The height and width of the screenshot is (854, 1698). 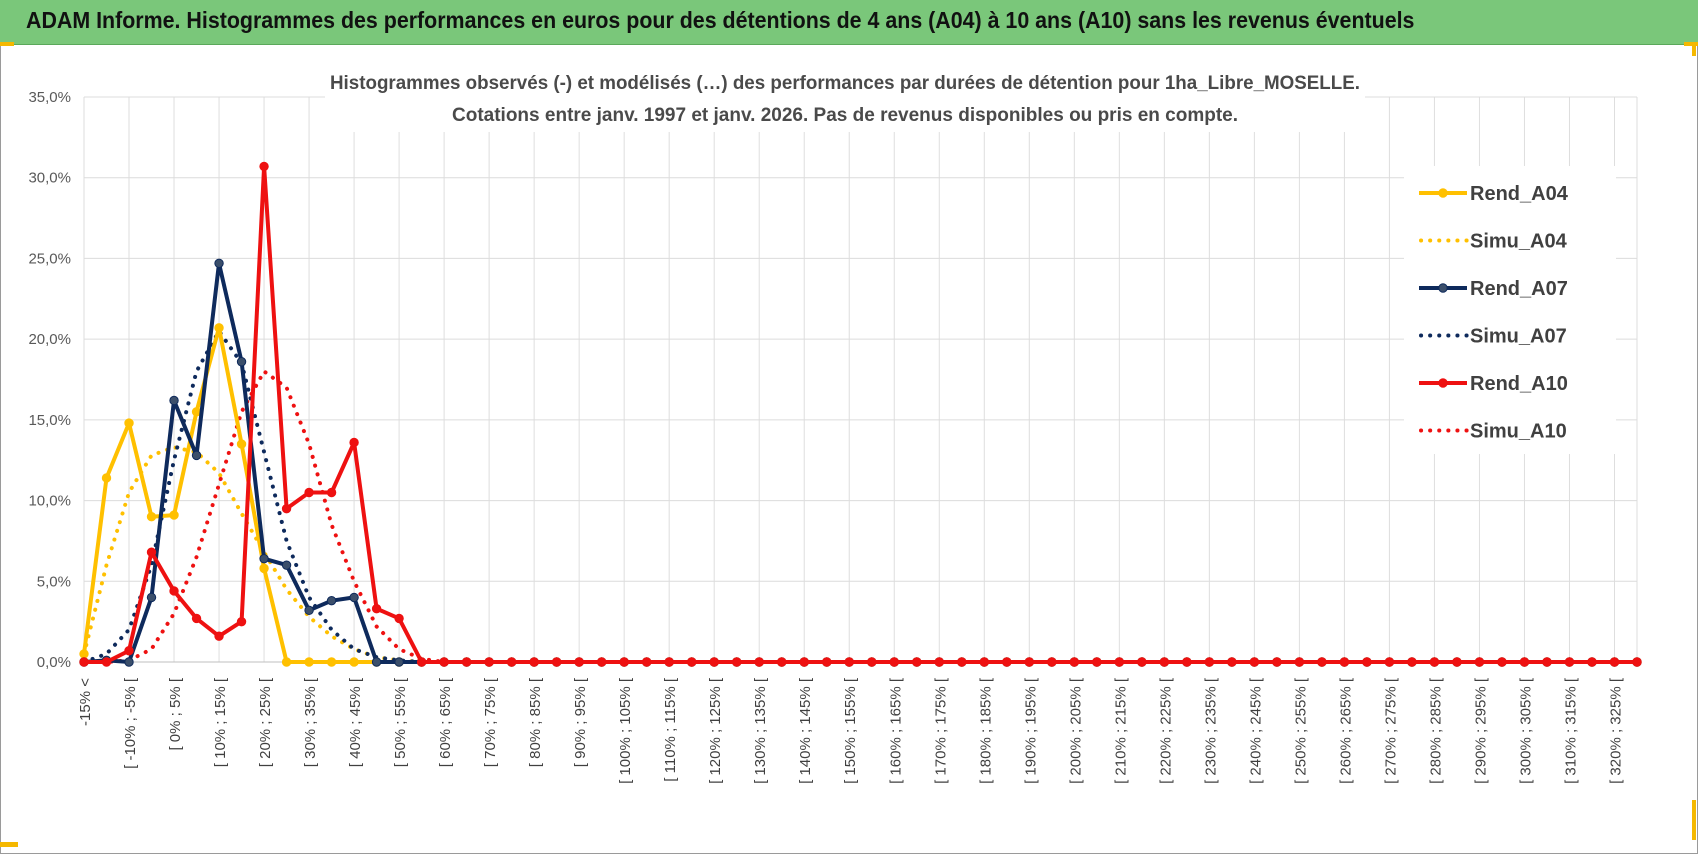 What do you see at coordinates (1480, 730) in the screenshot?
I see `x-tick-label: [ 290% ; 295% [` at bounding box center [1480, 730].